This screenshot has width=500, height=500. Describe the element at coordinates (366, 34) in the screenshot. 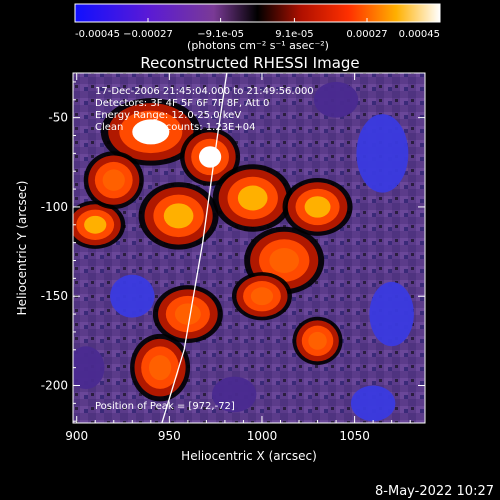

I see `colorbar-tick-label: 0.00027` at that location.